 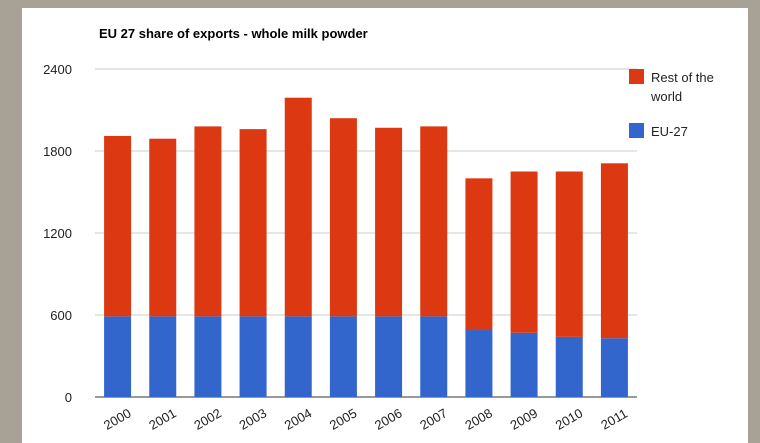 What do you see at coordinates (478, 418) in the screenshot?
I see `x-tick-label: 2008` at bounding box center [478, 418].